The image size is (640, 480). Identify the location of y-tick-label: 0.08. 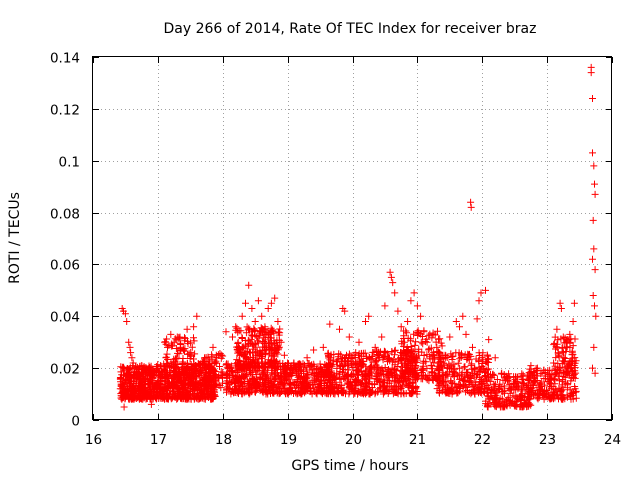
(65, 215).